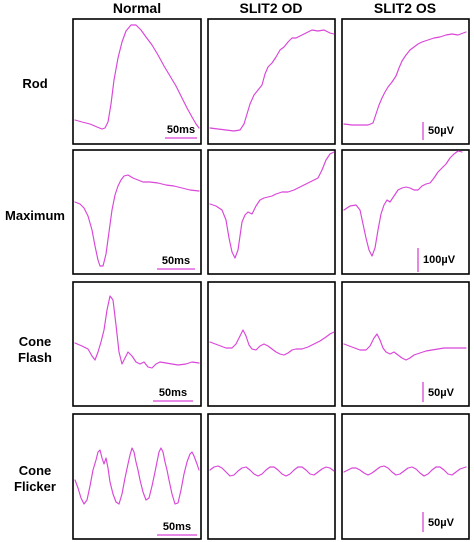  I want to click on panel-cone-flicker-slit2-od, so click(271, 476).